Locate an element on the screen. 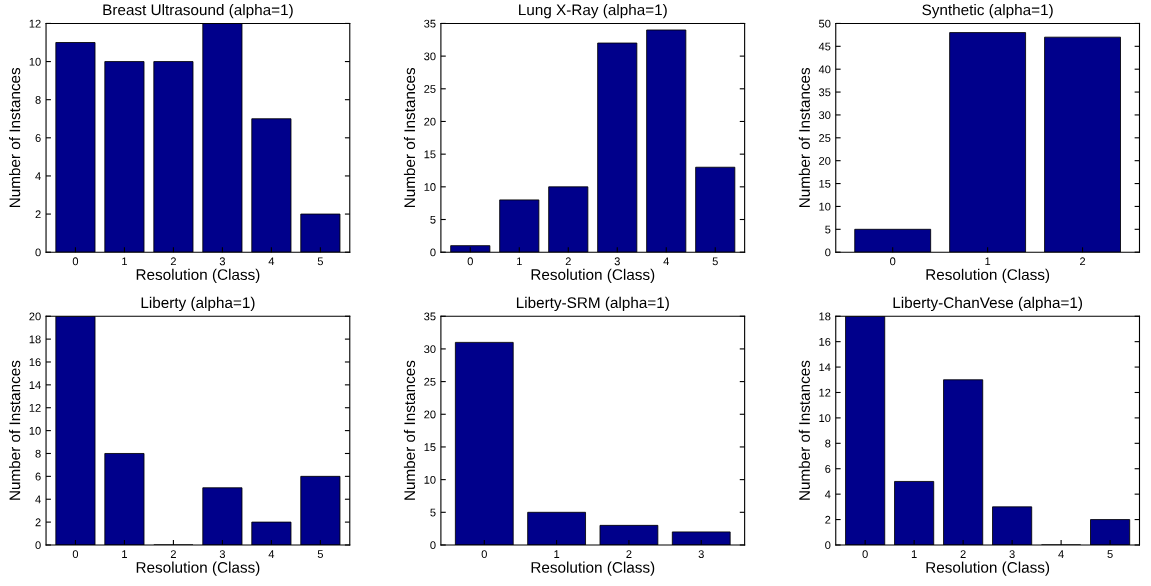  chart-title: Synthetic (alpha=1) is located at coordinates (987, 11).